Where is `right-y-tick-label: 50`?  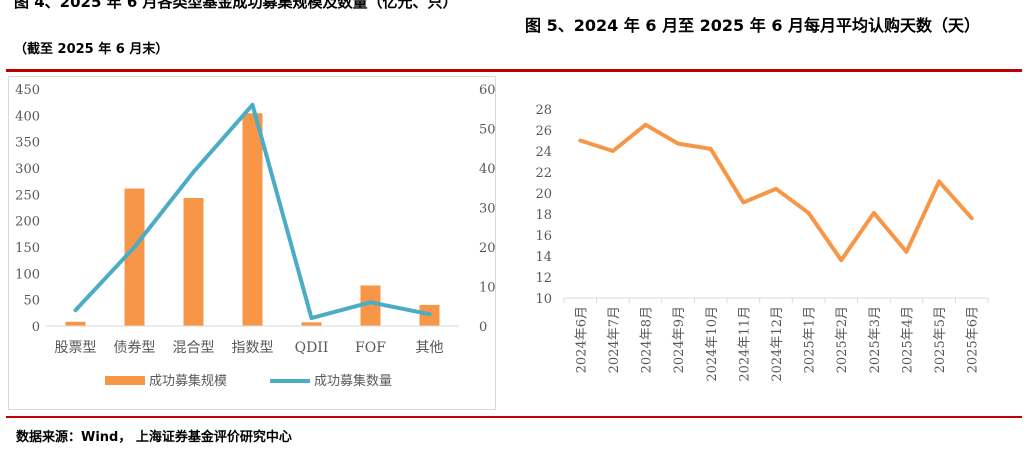
right-y-tick-label: 50 is located at coordinates (487, 130).